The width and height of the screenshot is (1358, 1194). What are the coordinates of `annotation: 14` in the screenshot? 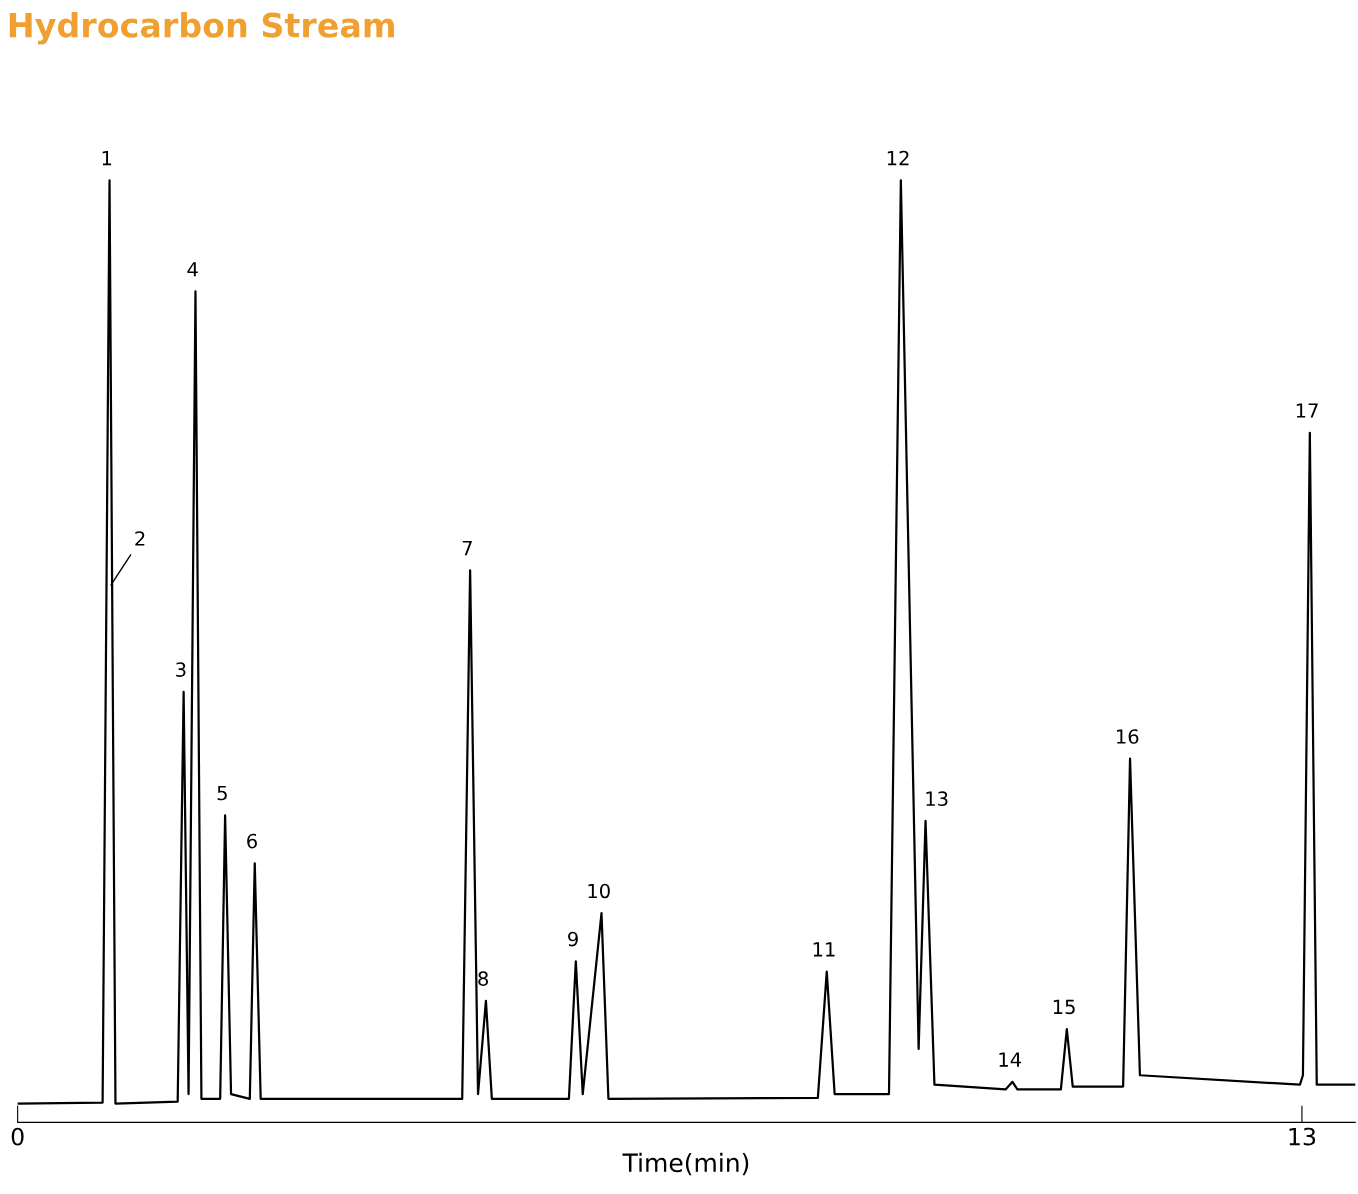 It's located at (1010, 1059).